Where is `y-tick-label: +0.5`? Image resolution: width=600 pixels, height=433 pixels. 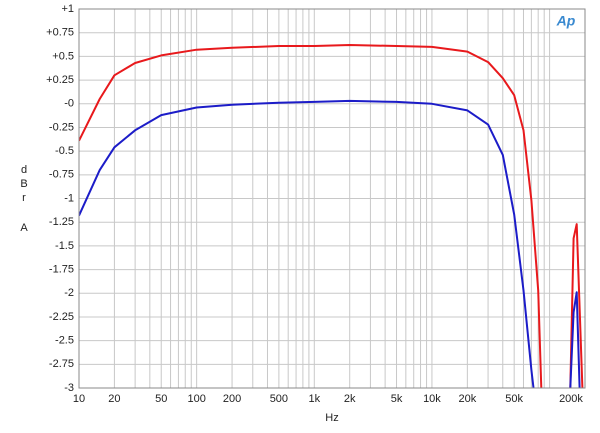
y-tick-label: +0.5 is located at coordinates (63, 56).